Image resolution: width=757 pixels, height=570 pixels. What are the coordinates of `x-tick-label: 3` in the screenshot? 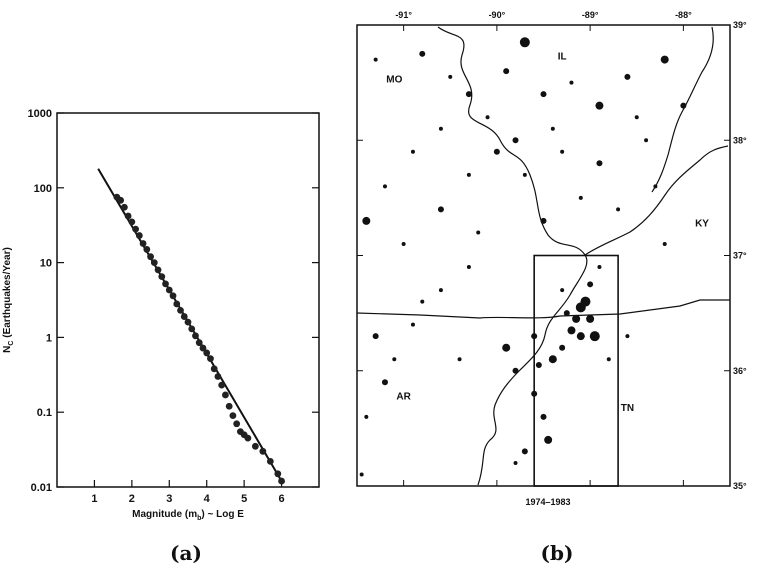 It's located at (169, 499).